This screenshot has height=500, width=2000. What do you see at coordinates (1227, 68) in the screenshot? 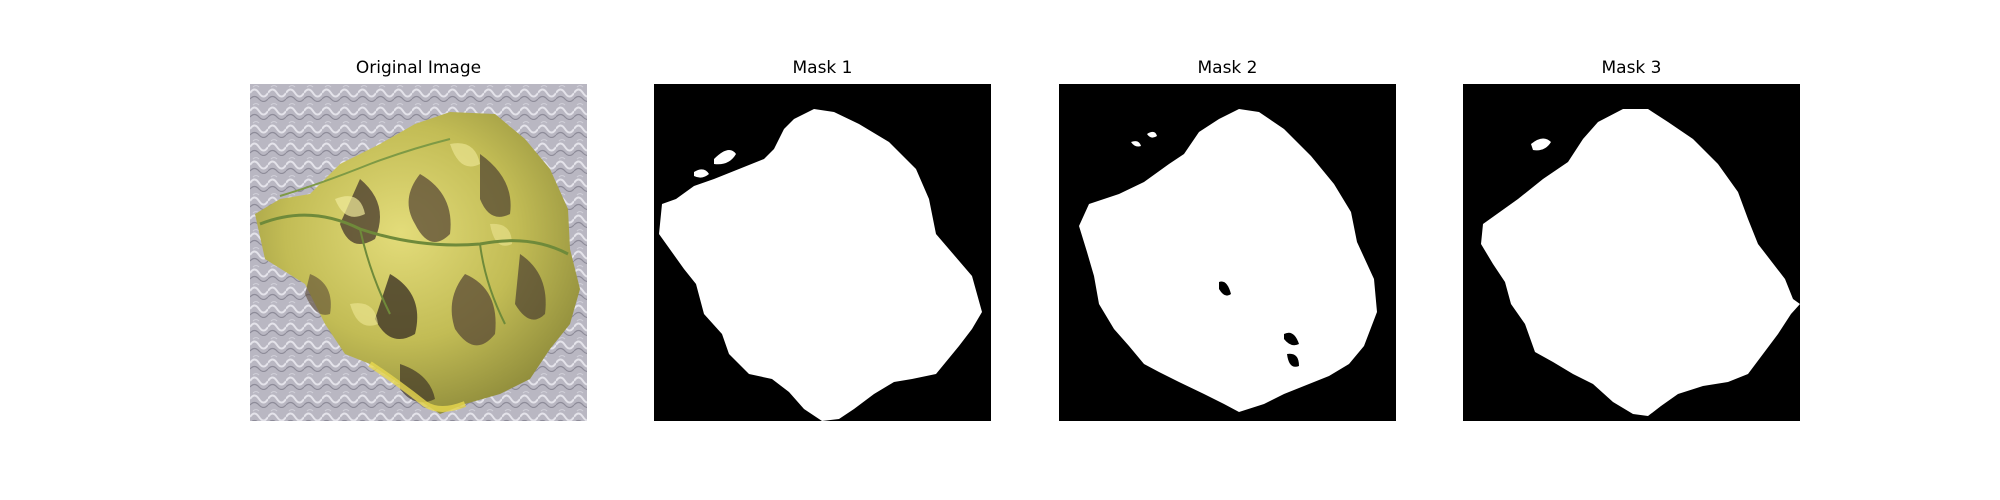
I see `panel-title: Mask 2` at bounding box center [1227, 68].